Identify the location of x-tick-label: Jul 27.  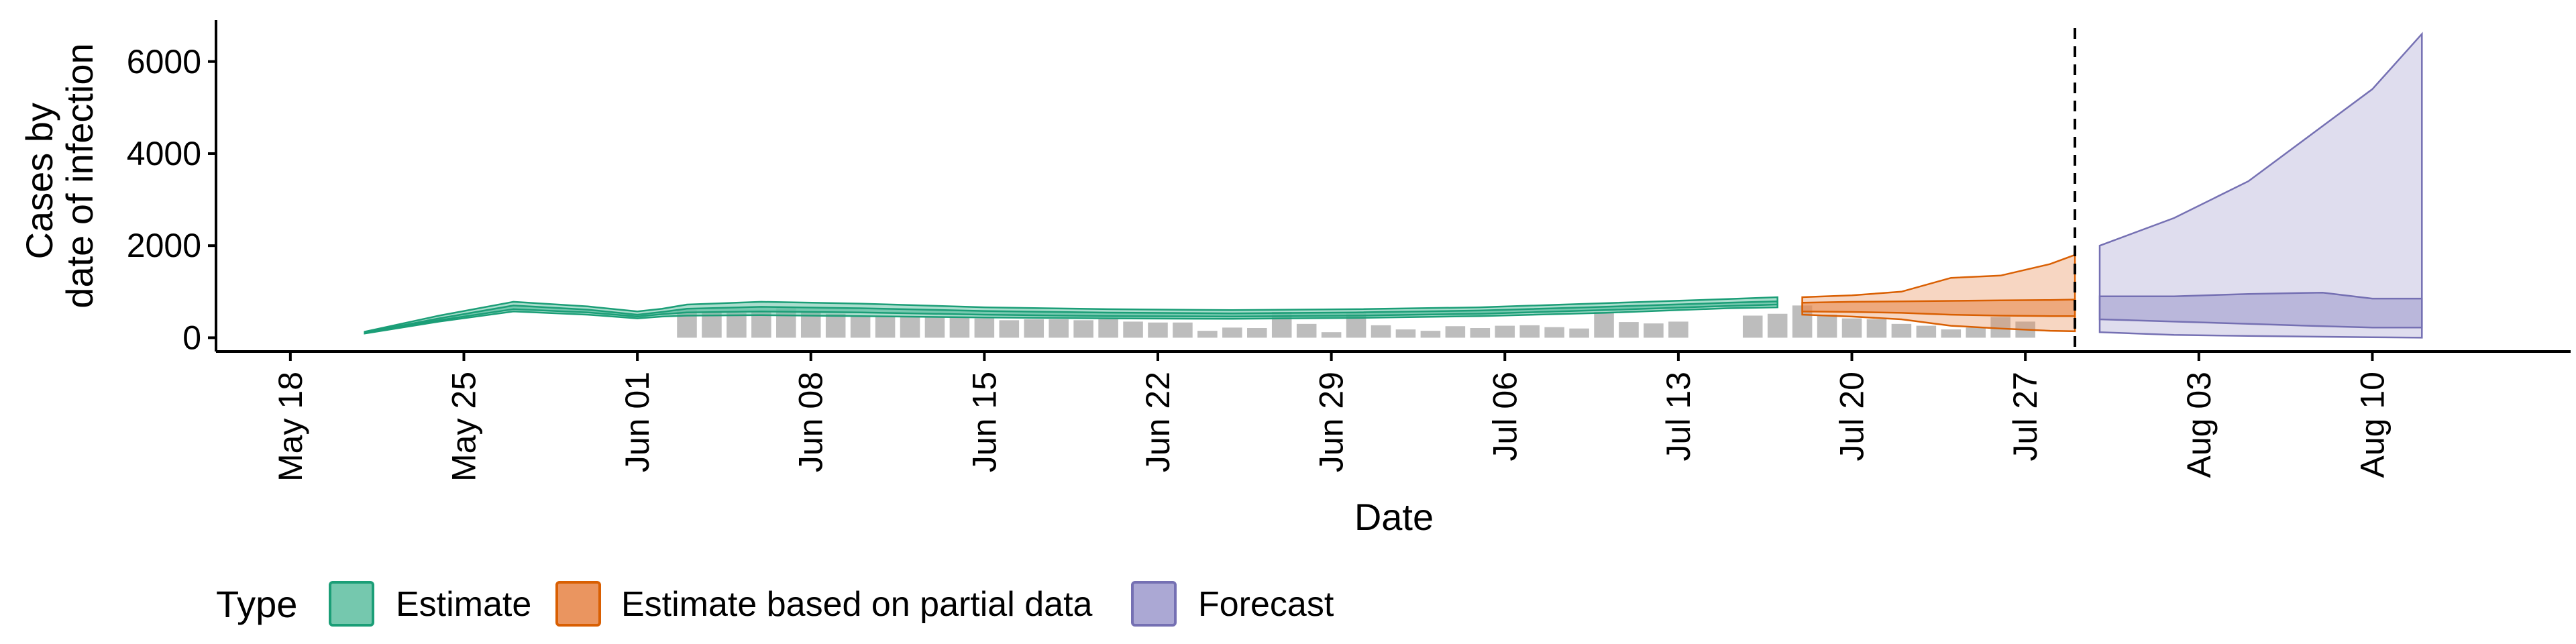
(2025, 416).